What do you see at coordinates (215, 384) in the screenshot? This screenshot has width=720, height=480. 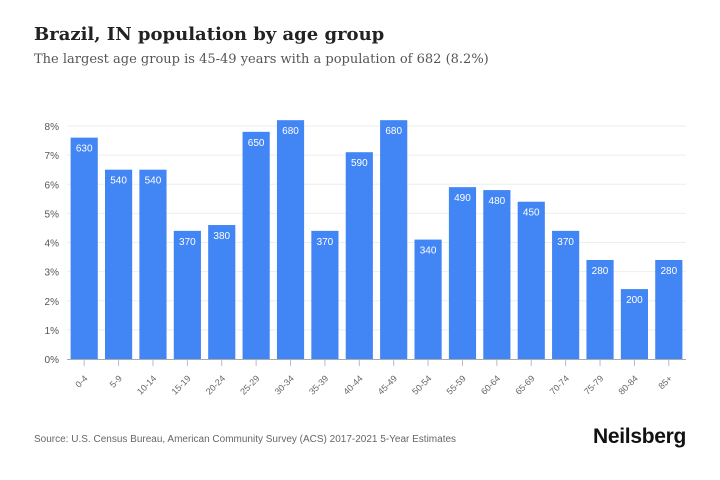 I see `x-tick-label: 20-24` at bounding box center [215, 384].